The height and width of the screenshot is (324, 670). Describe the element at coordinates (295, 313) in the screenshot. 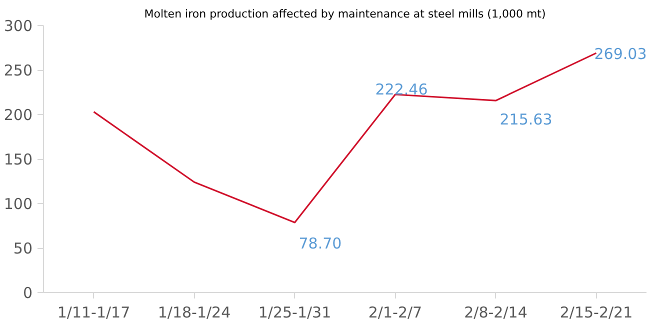

I see `x-tick-label: 1/25-1/31` at that location.